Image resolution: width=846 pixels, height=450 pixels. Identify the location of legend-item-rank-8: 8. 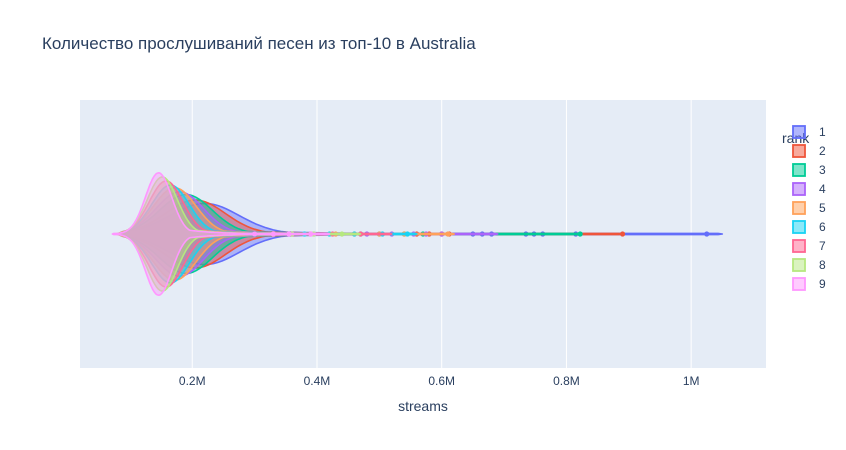
(809, 265).